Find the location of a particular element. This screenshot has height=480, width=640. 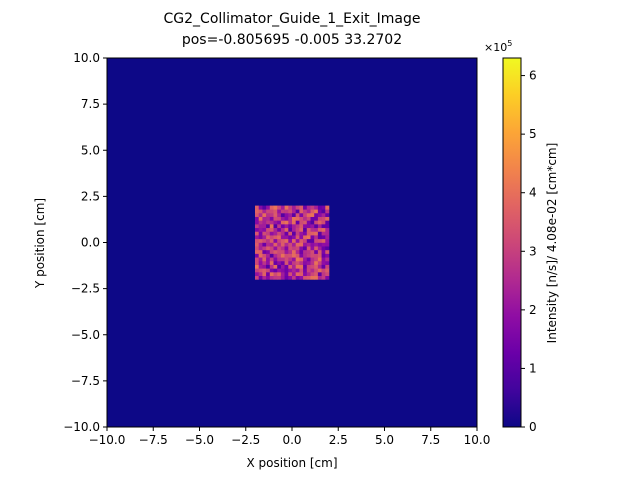

x-axis: −10.0 −7.5 −5.0 −2.5 0.0 2.5 5.0 7.5 10.0 is located at coordinates (289, 437).